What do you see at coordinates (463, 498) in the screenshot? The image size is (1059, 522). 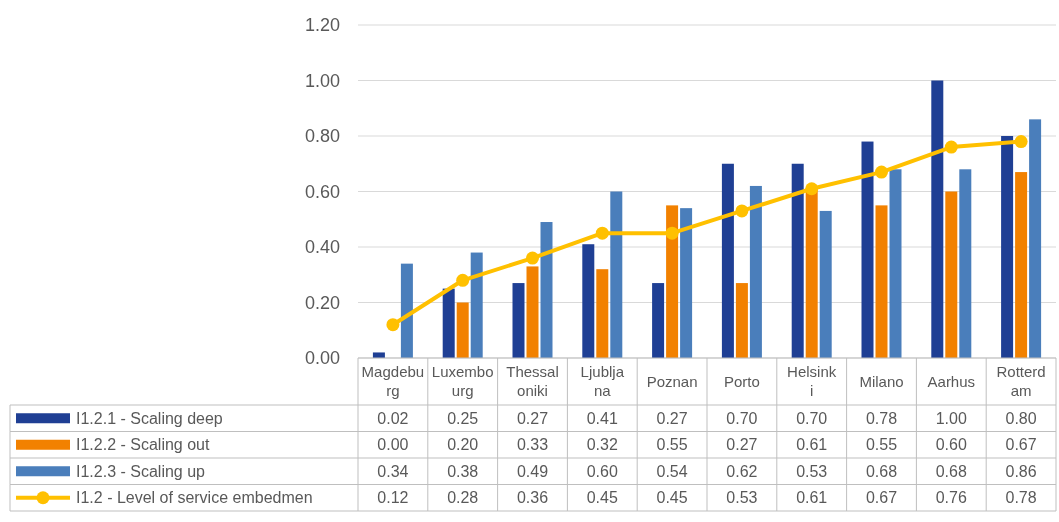 I see `data-label: 0.28` at bounding box center [463, 498].